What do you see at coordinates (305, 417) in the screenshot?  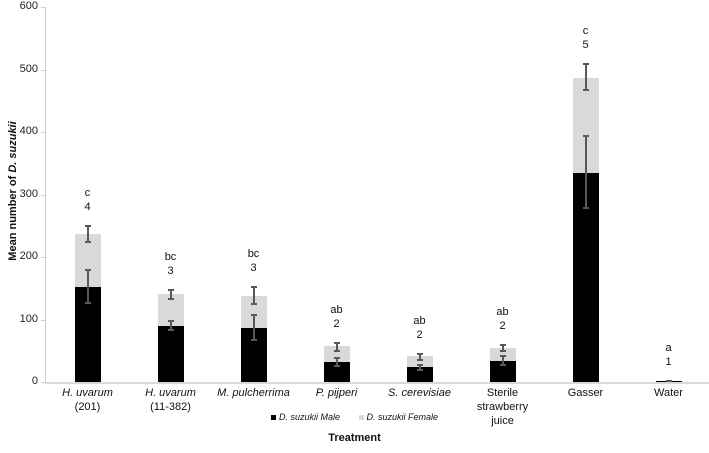 I see `legend-item-male: D. suzukii Male` at bounding box center [305, 417].